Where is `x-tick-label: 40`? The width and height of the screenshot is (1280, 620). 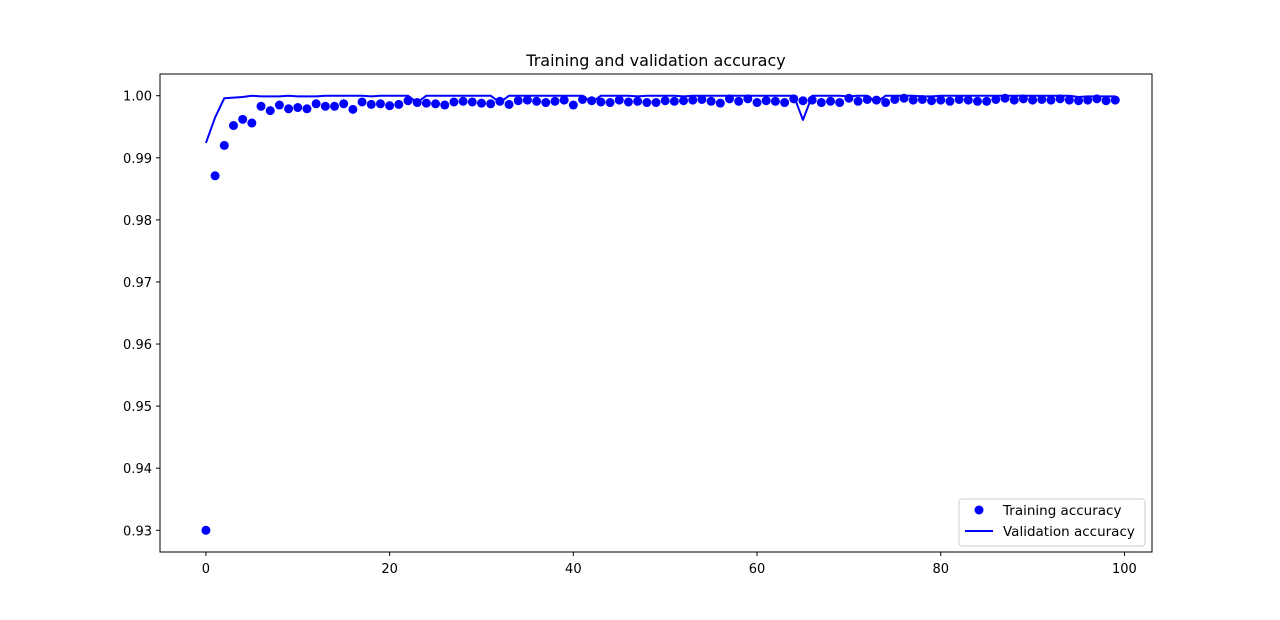 x-tick-label: 40 is located at coordinates (573, 569).